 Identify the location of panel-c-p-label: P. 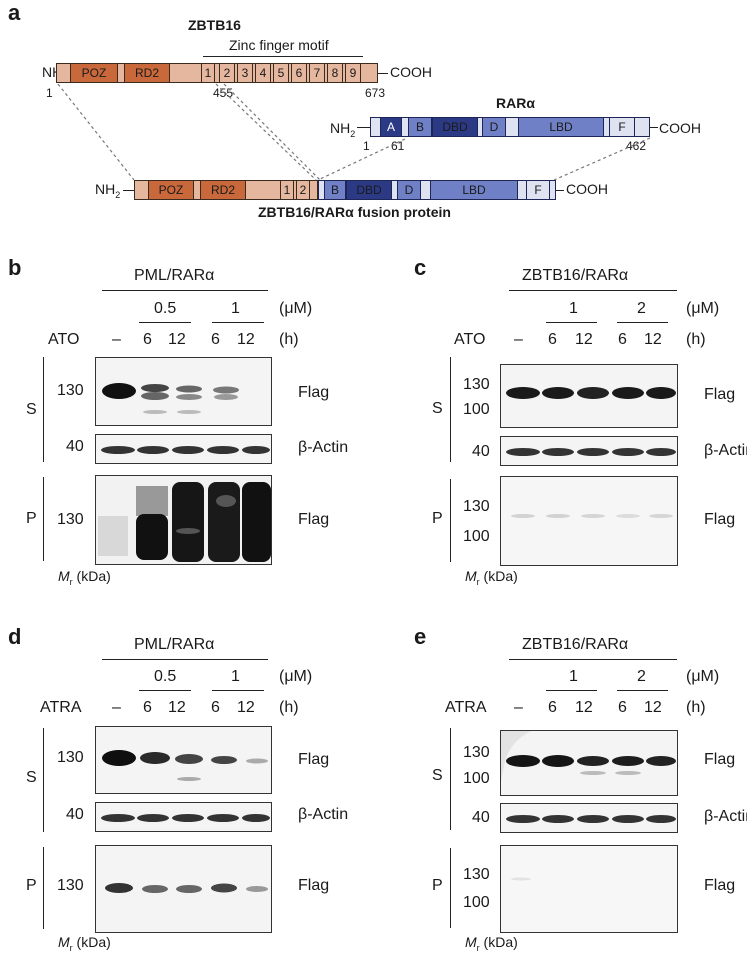
(437, 518).